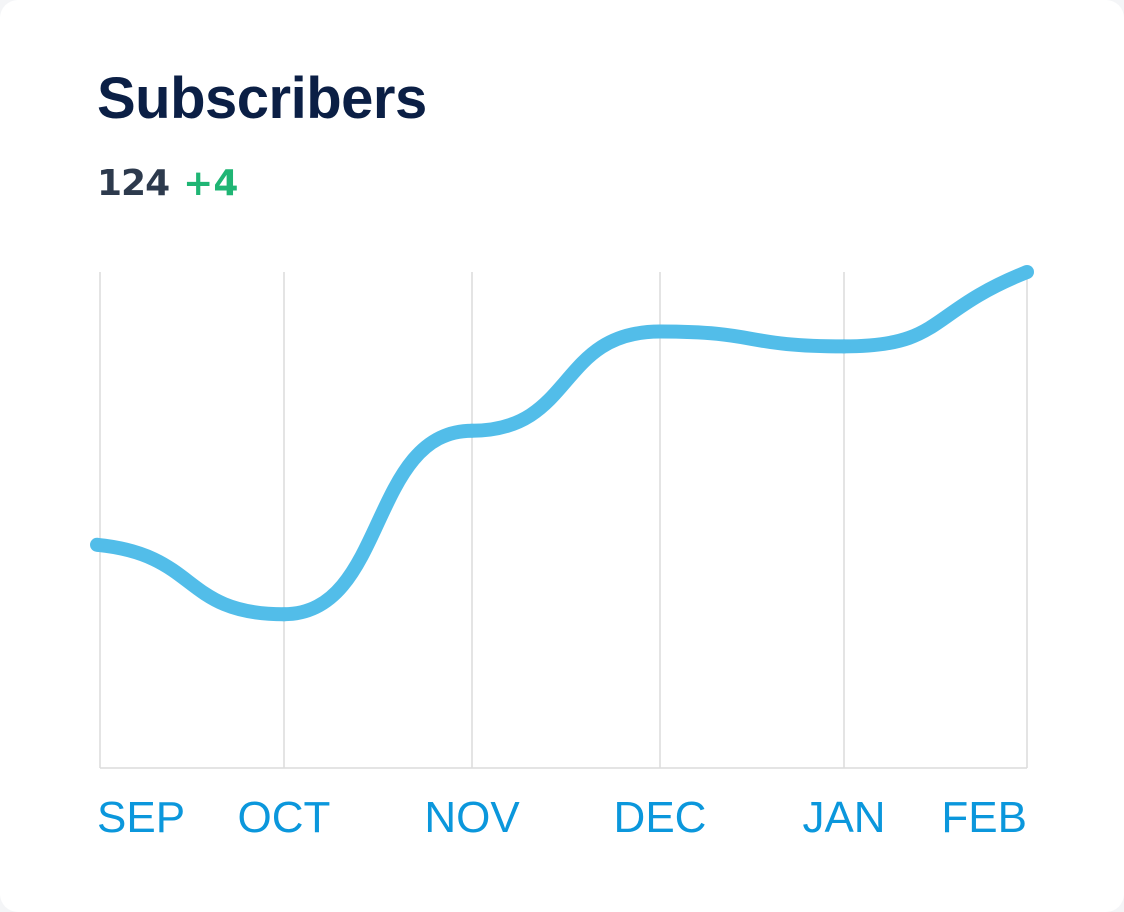  What do you see at coordinates (562, 817) in the screenshot?
I see `label-layer: SEP OCT NOV DEC JAN FEB` at bounding box center [562, 817].